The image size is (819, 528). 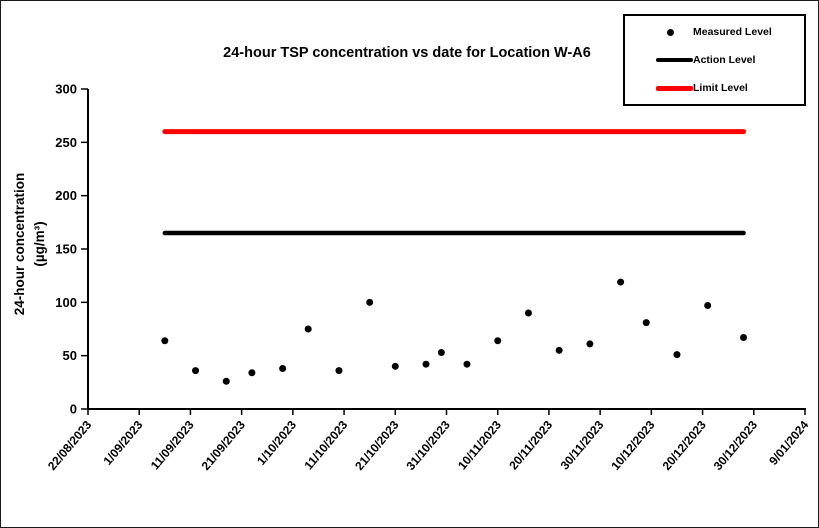 I want to click on limit-level-line-icon, so click(x=674, y=88).